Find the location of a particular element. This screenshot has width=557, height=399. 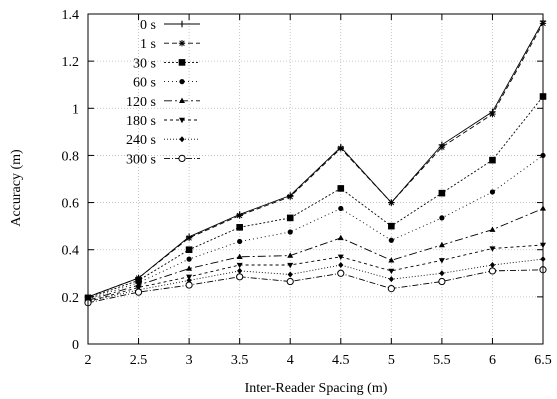

x-tick-label: 2.5 is located at coordinates (139, 360).